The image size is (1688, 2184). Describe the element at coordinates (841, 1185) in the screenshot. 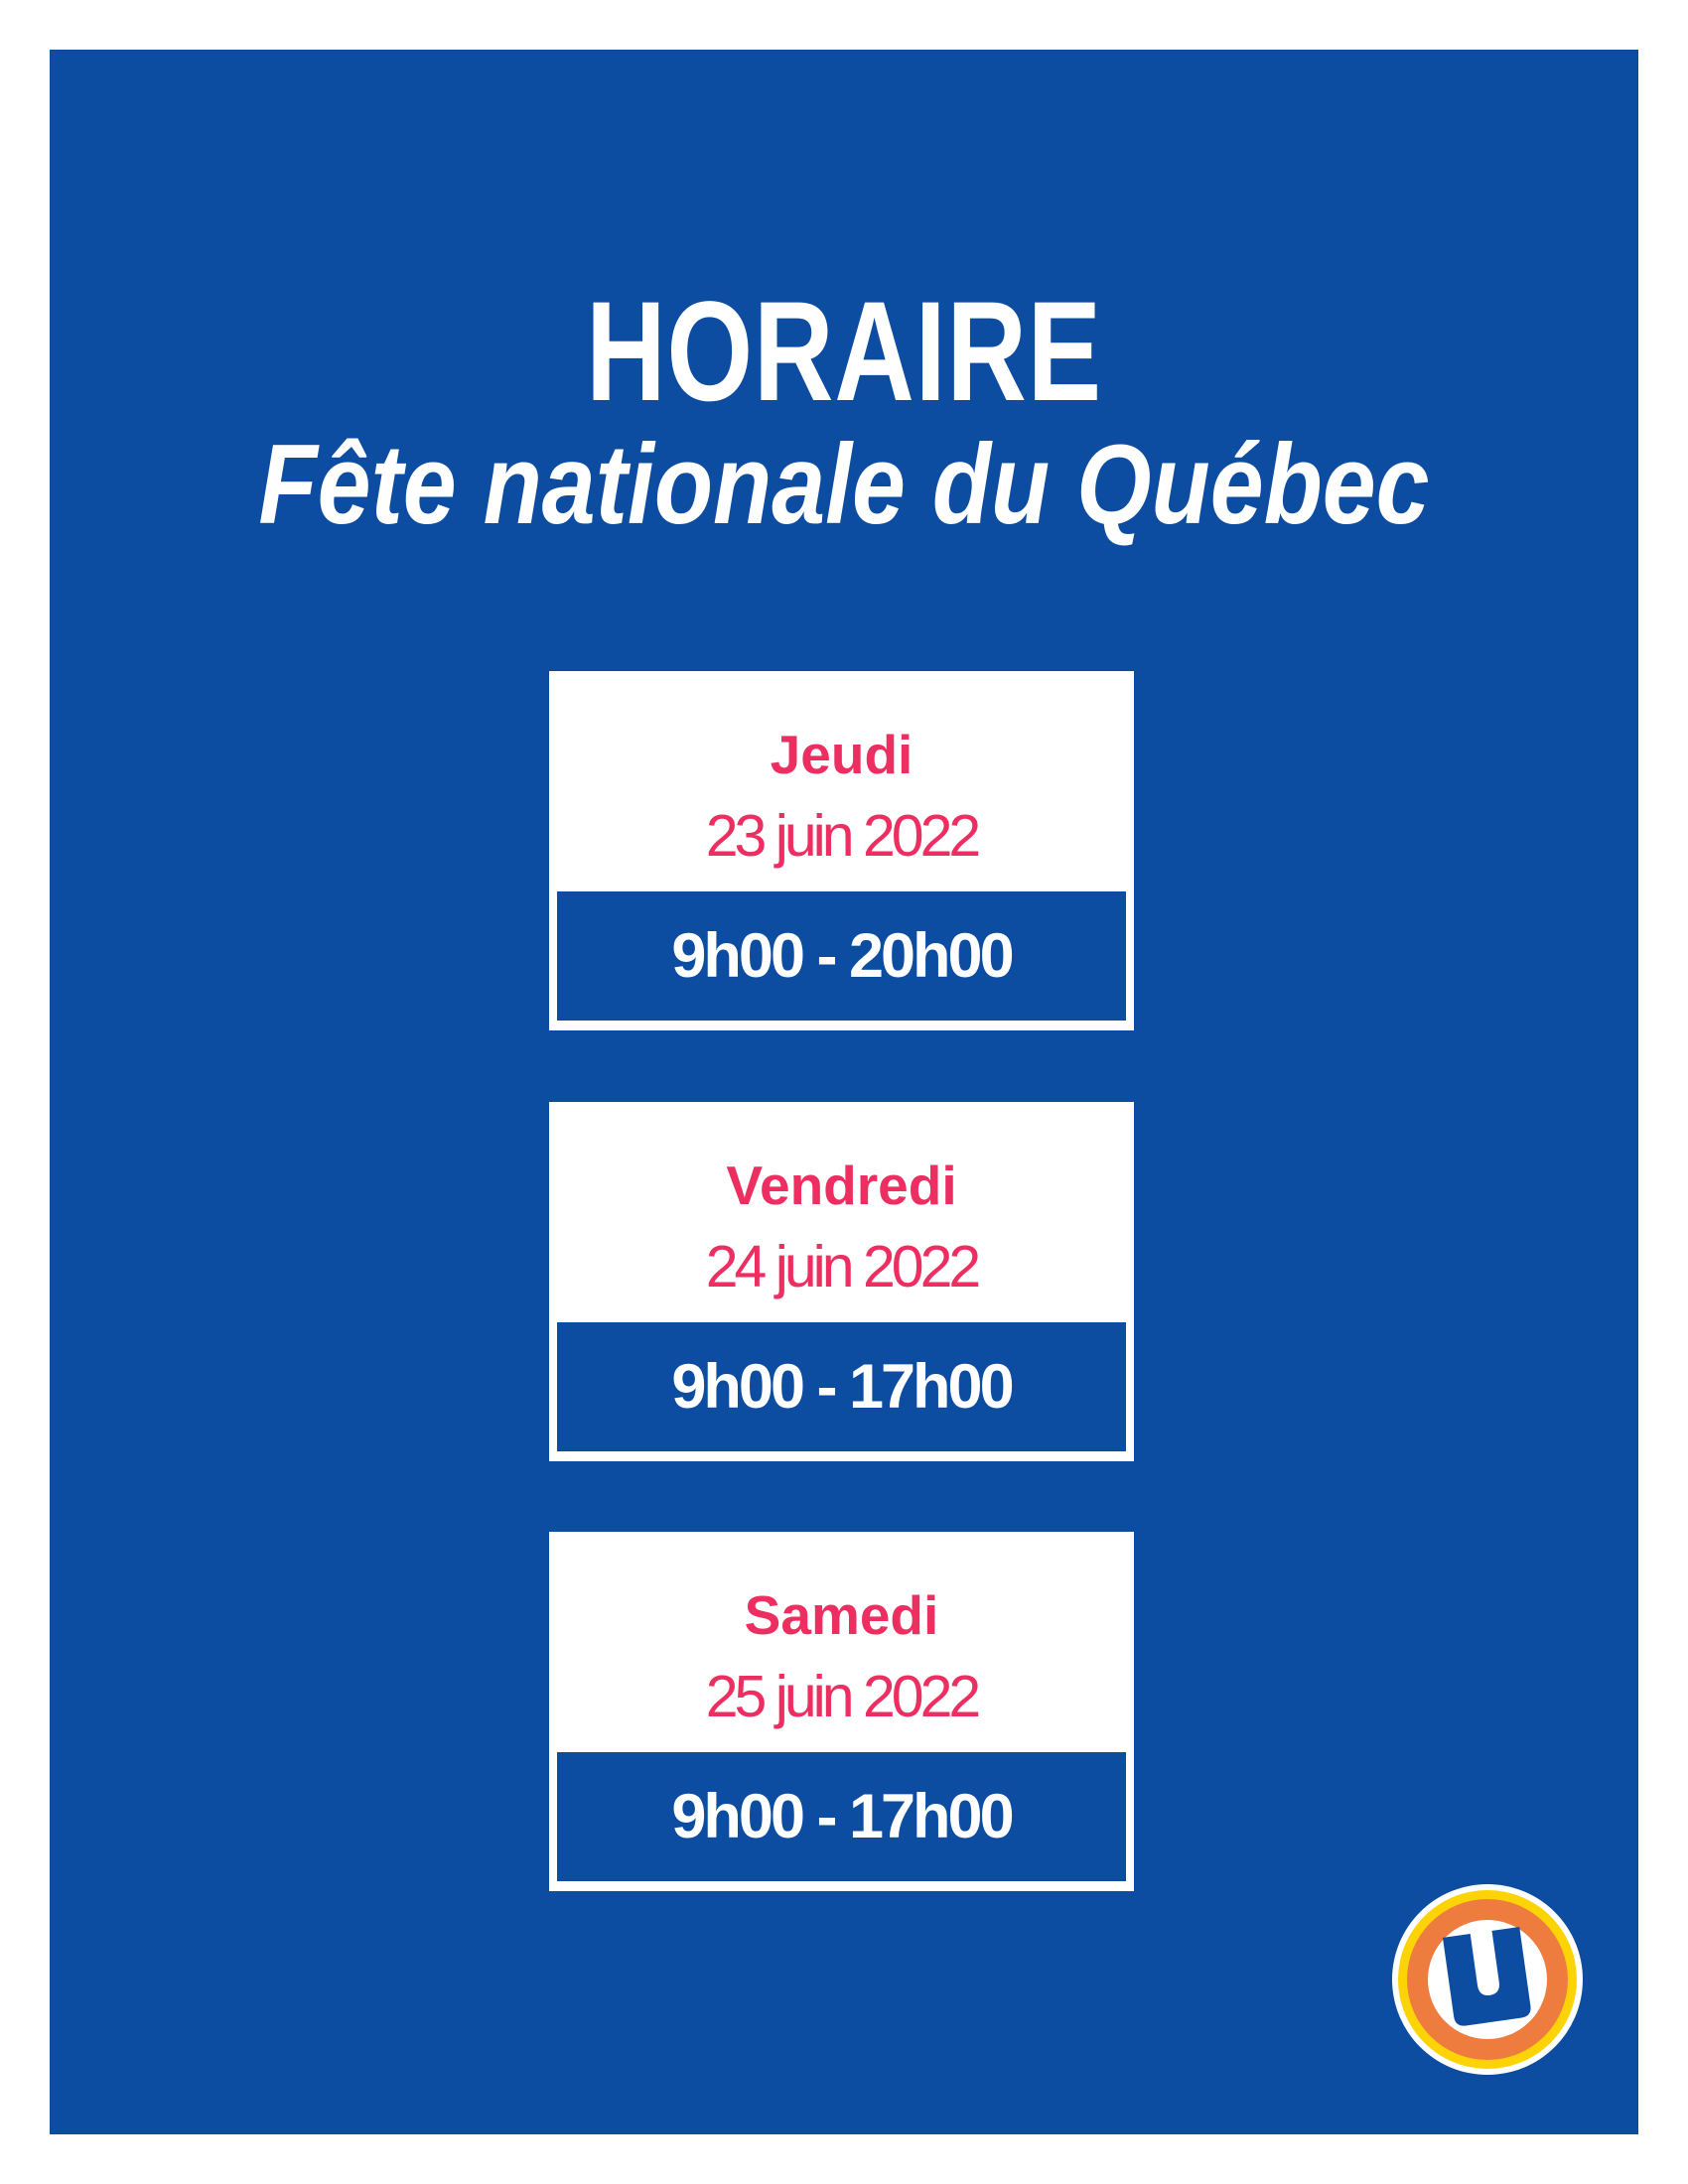

I see `day-name-label: Vendredi` at that location.